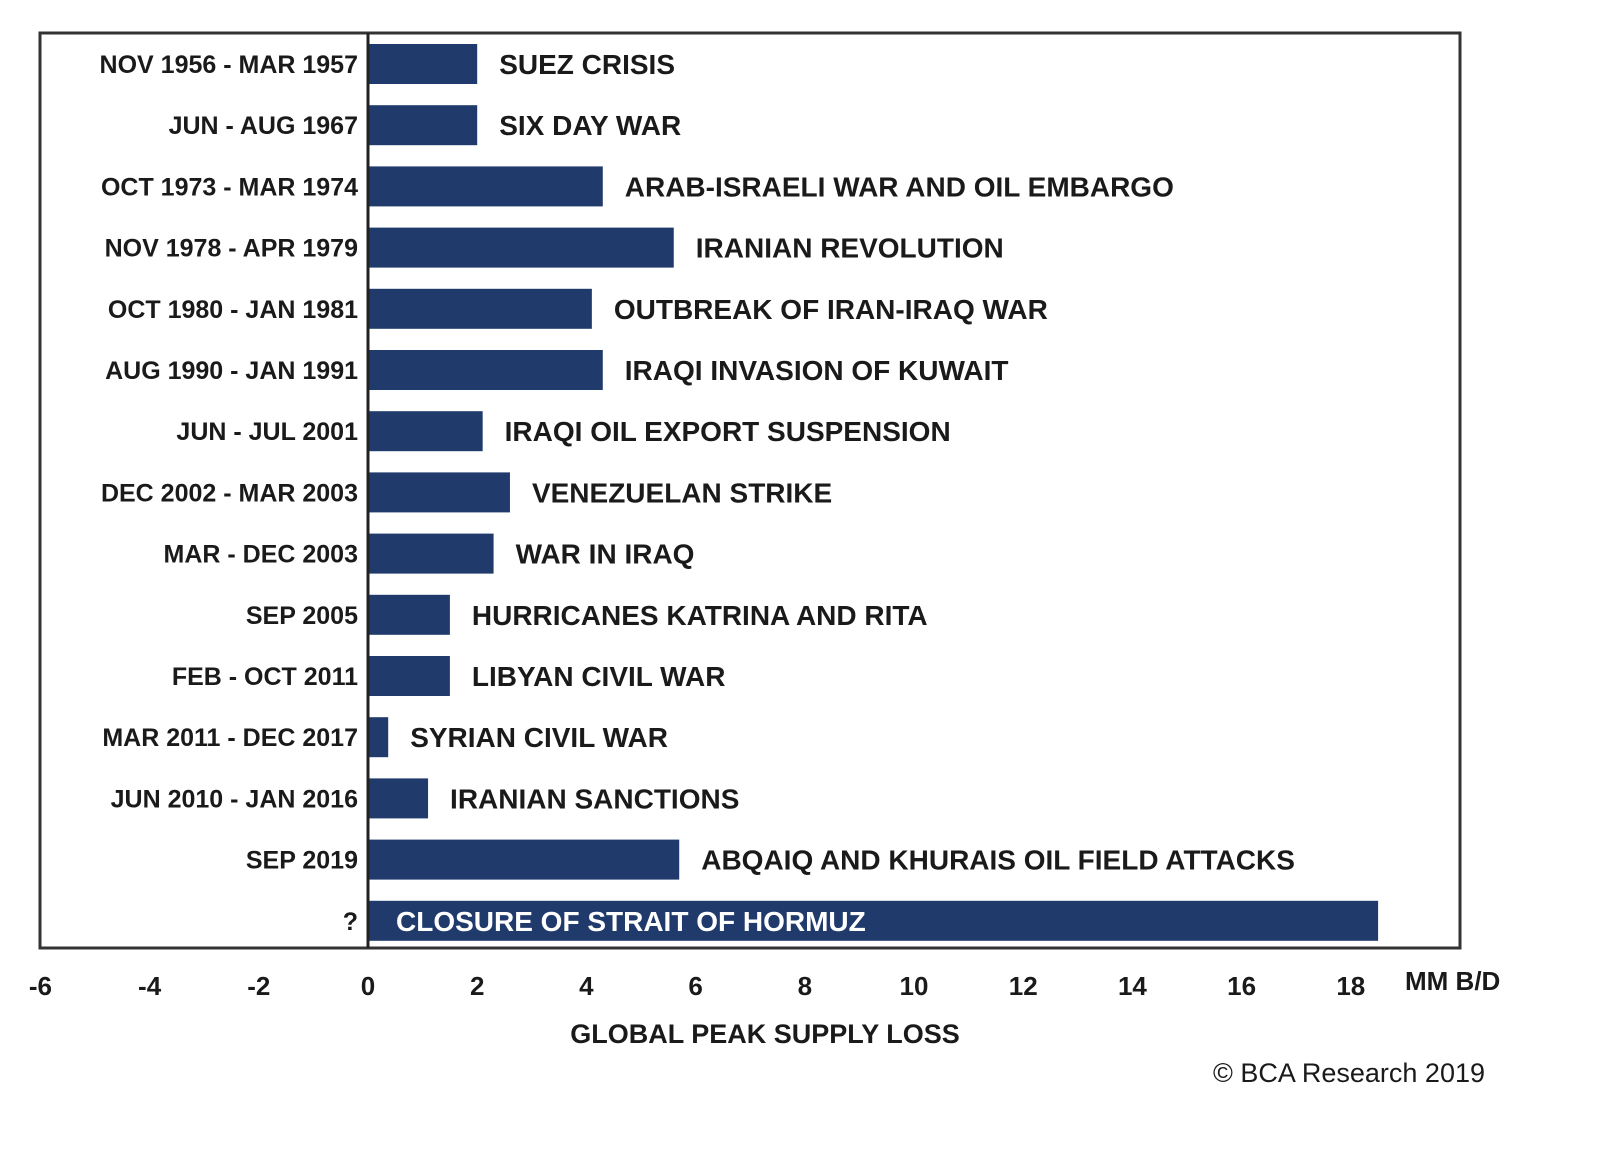  What do you see at coordinates (477, 986) in the screenshot?
I see `x-tick-label: 2` at bounding box center [477, 986].